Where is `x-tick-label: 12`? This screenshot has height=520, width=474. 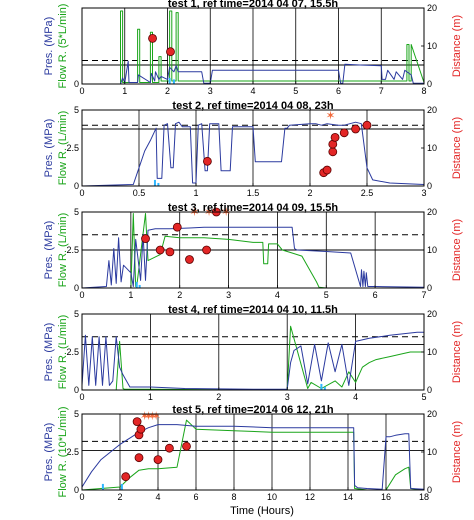
x-tick-label: 12 is located at coordinates (310, 497).